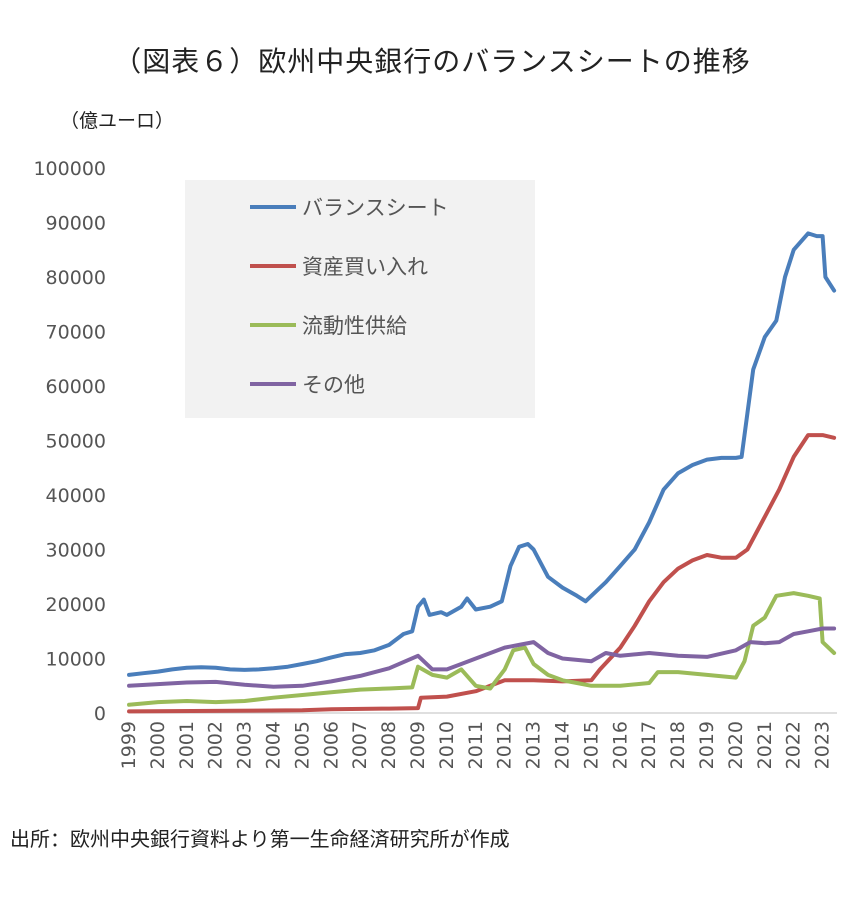 This screenshot has height=912, width=864. Describe the element at coordinates (76, 333) in the screenshot. I see `y-tick-label: 70000` at that location.